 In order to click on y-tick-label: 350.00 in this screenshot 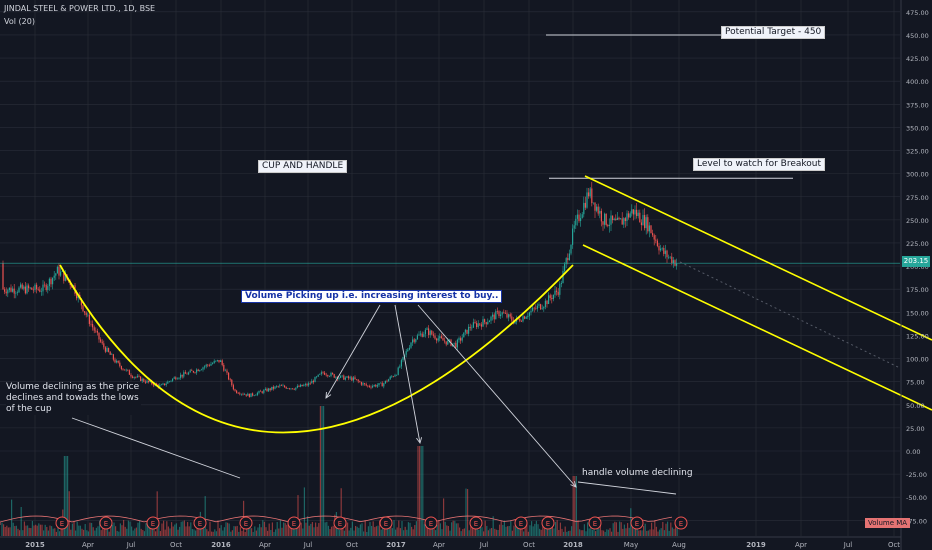, I will do `click(917, 128)`.